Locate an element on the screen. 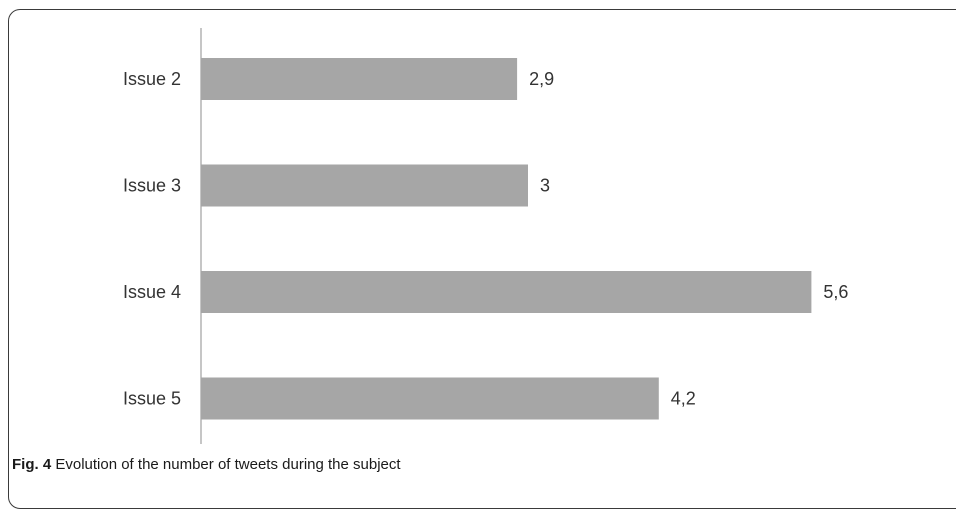  category-label: Issue 5 is located at coordinates (152, 399).